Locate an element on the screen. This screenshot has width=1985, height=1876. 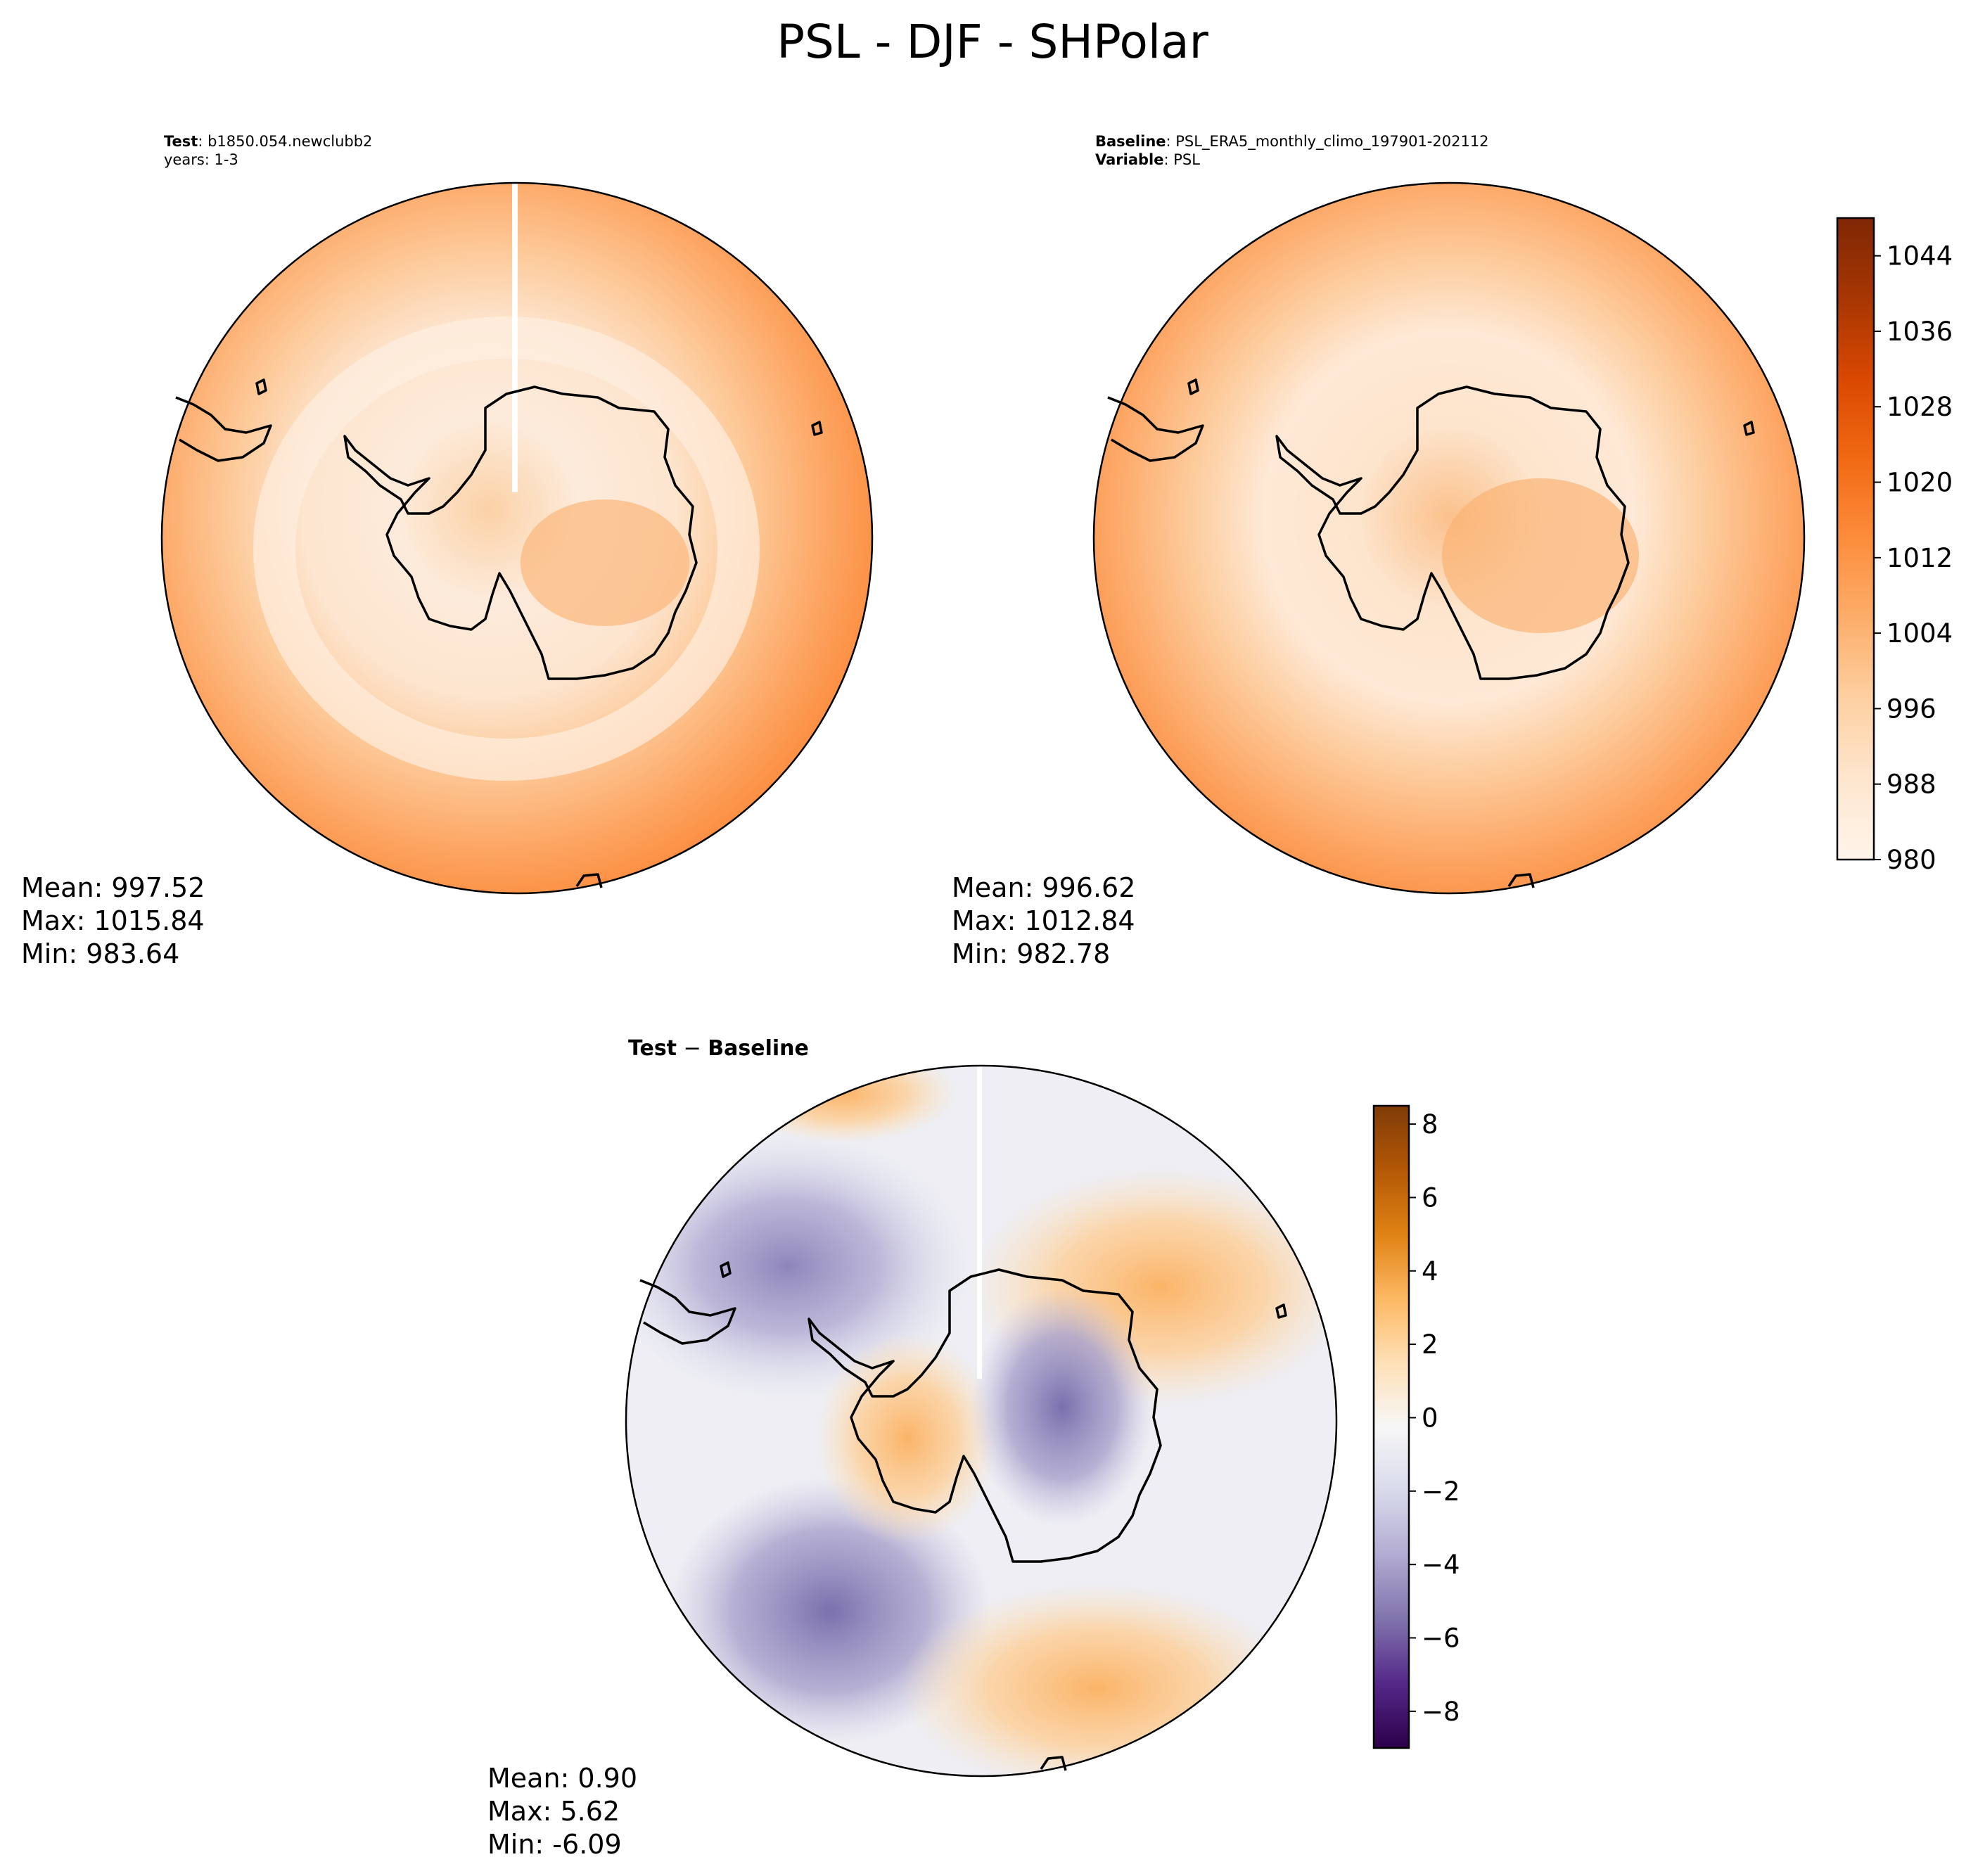
diff-seam is located at coordinates (980, 1222).